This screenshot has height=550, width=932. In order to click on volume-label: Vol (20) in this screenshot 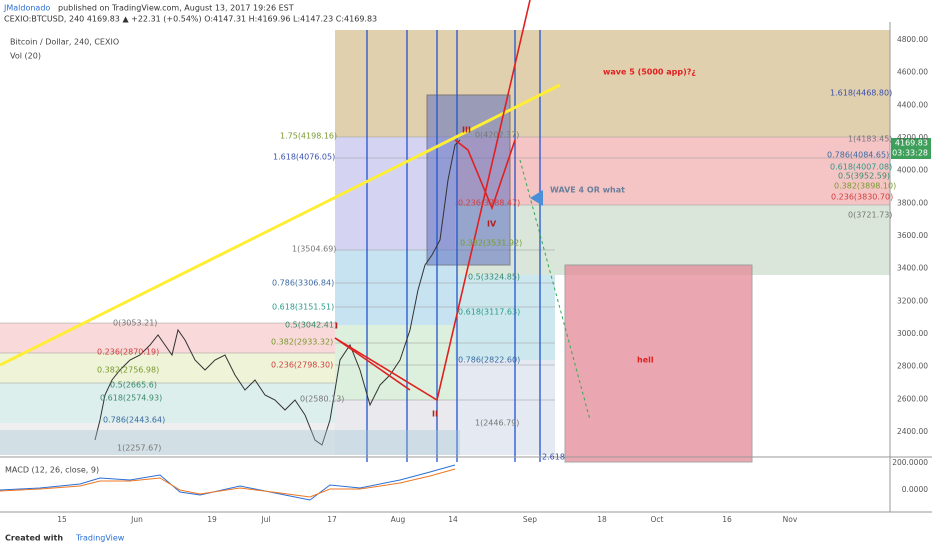, I will do `click(25, 56)`.